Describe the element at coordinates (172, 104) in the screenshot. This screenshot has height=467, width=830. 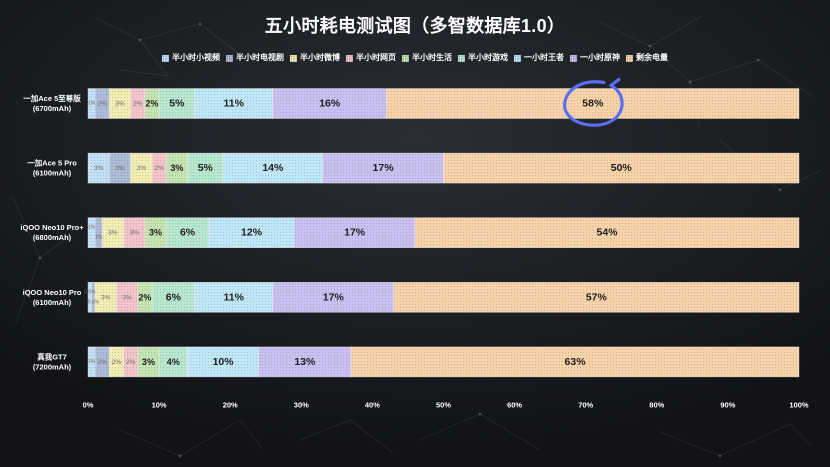
I see `data-label-value: 5` at that location.